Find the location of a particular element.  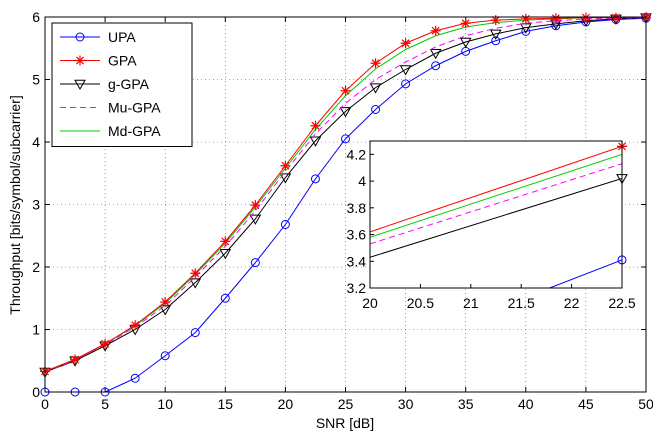

inset-series-line-gpa is located at coordinates (496, 189).